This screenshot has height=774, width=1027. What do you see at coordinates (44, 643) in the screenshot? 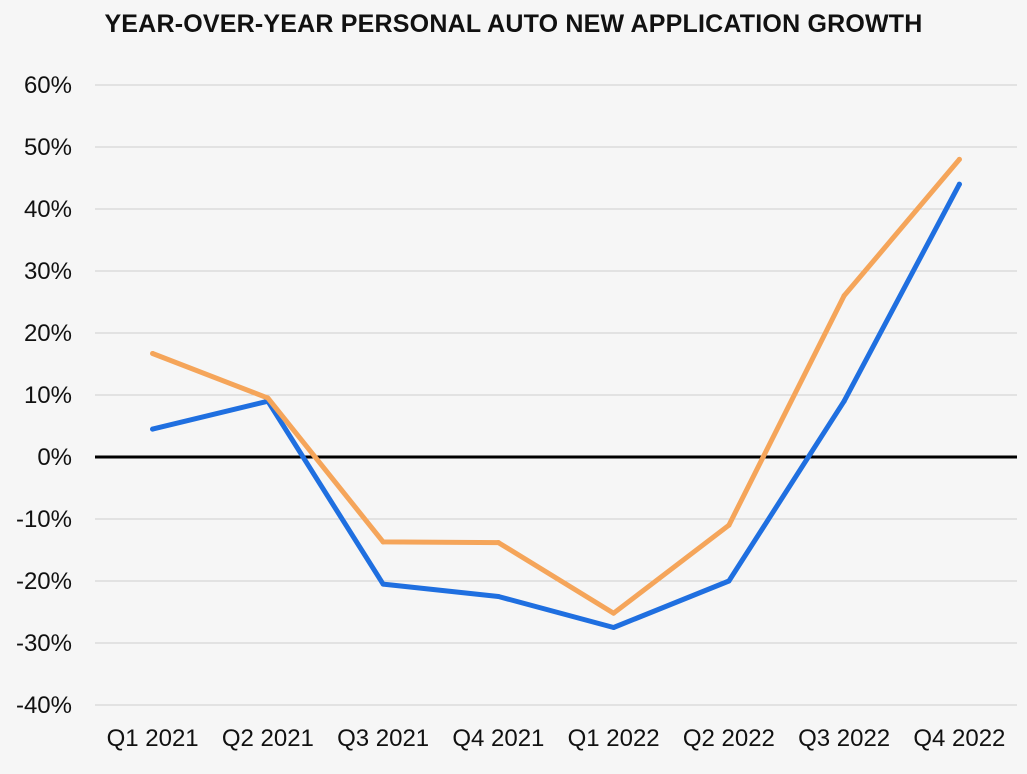
I see `y-tick-label: -30%` at bounding box center [44, 643].